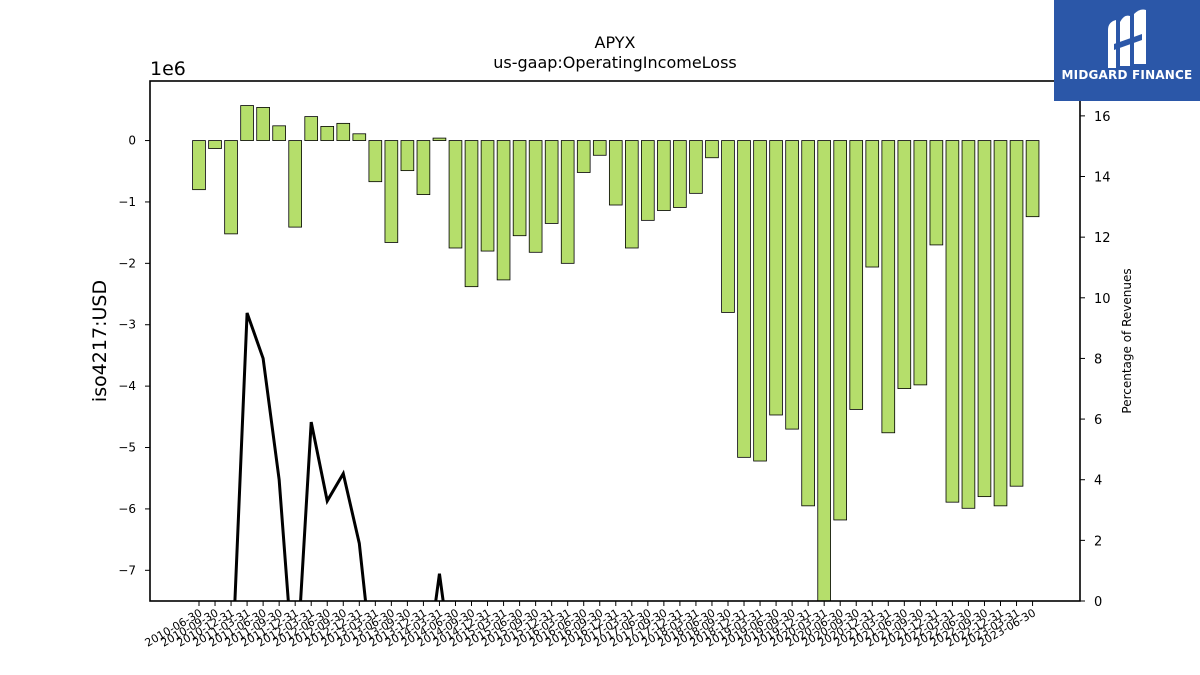 The image size is (1200, 675). I want to click on y-tick-label: −6, so click(127, 509).